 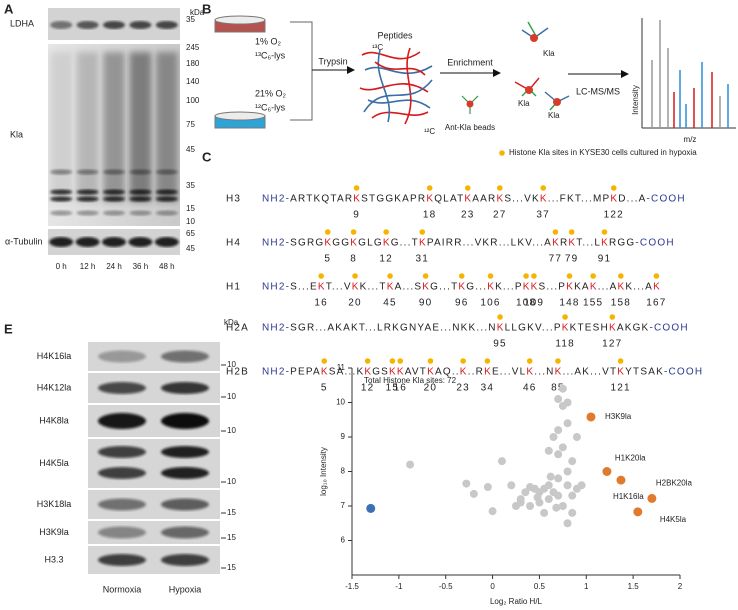 I want to click on sequence-segment: KTESH, so click(x=589, y=328).